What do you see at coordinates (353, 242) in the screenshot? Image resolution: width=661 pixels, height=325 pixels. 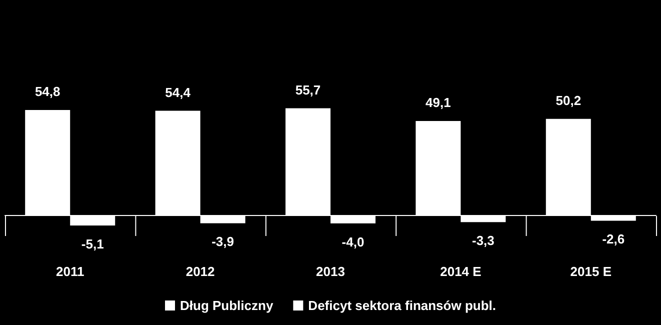 I see `data-label: -4,0` at bounding box center [353, 242].